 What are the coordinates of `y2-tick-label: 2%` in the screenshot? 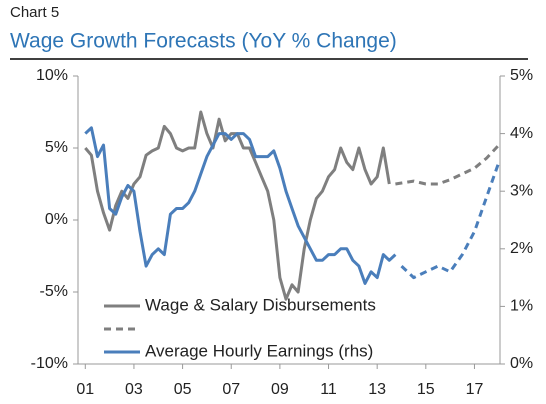 It's located at (521, 248).